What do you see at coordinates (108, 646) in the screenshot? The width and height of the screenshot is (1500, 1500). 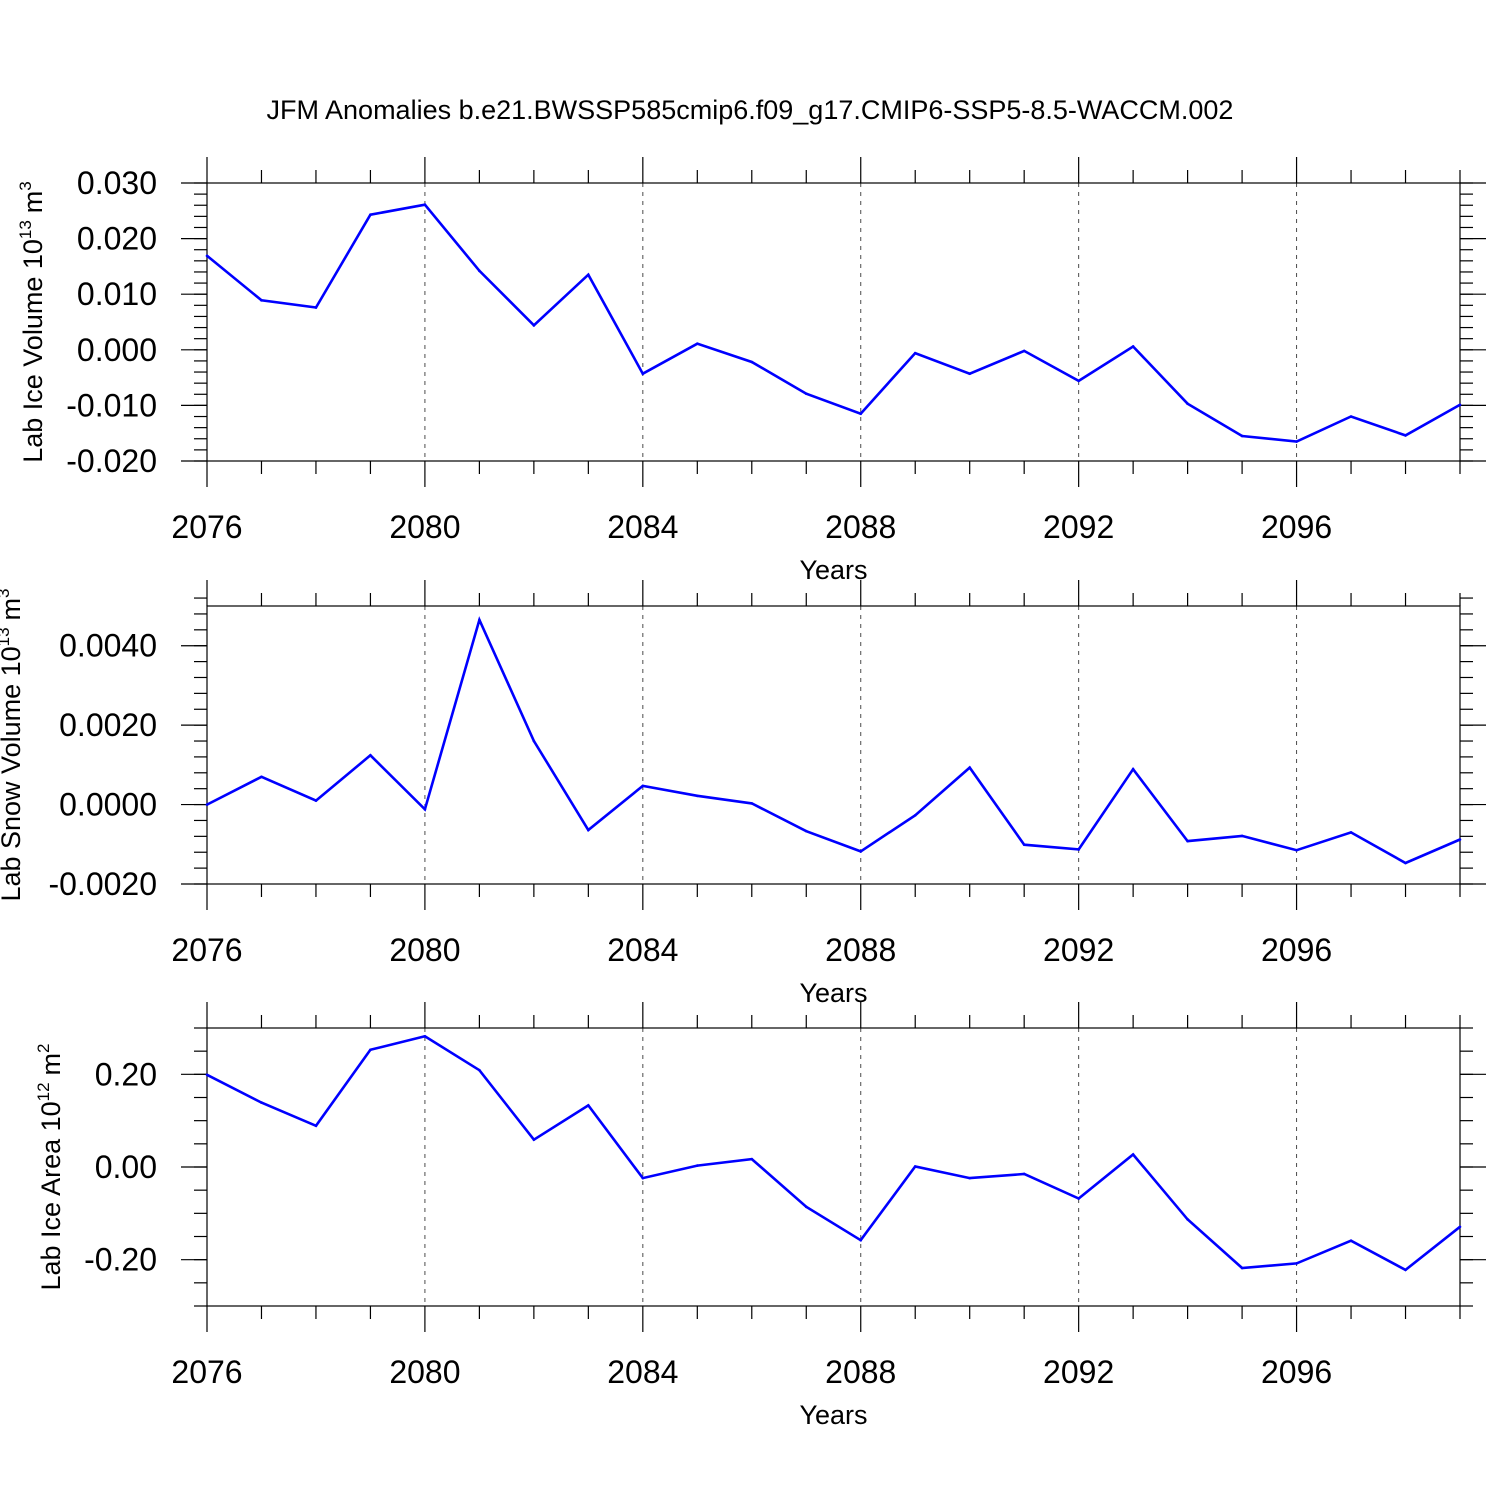 I see `y-tick-label: 0.0040` at bounding box center [108, 646].